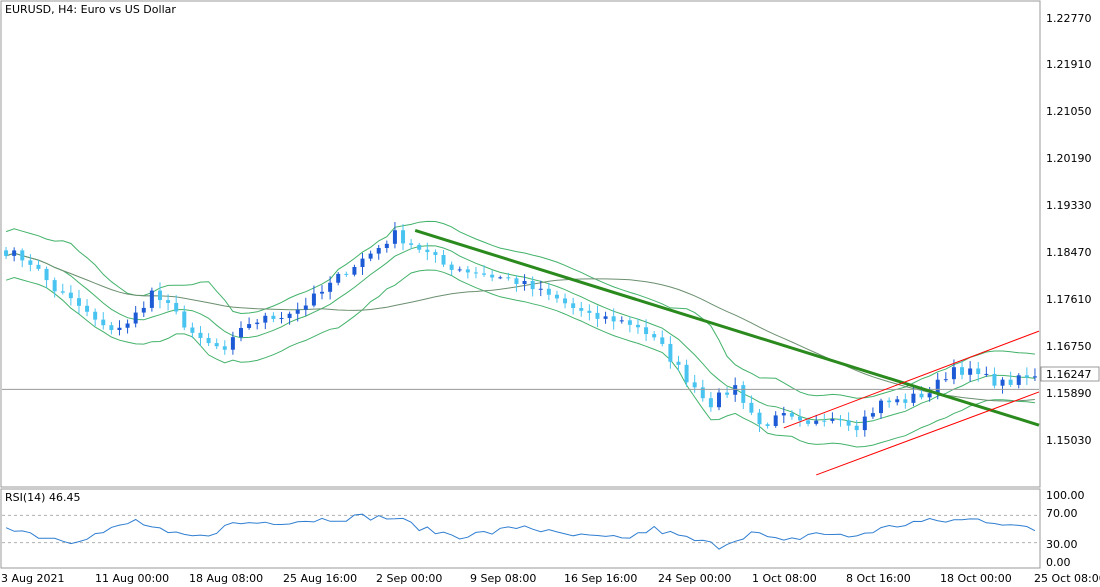 This screenshot has width=1100, height=587. What do you see at coordinates (520, 528) in the screenshot?
I see `rsi-panel-frame` at bounding box center [520, 528].